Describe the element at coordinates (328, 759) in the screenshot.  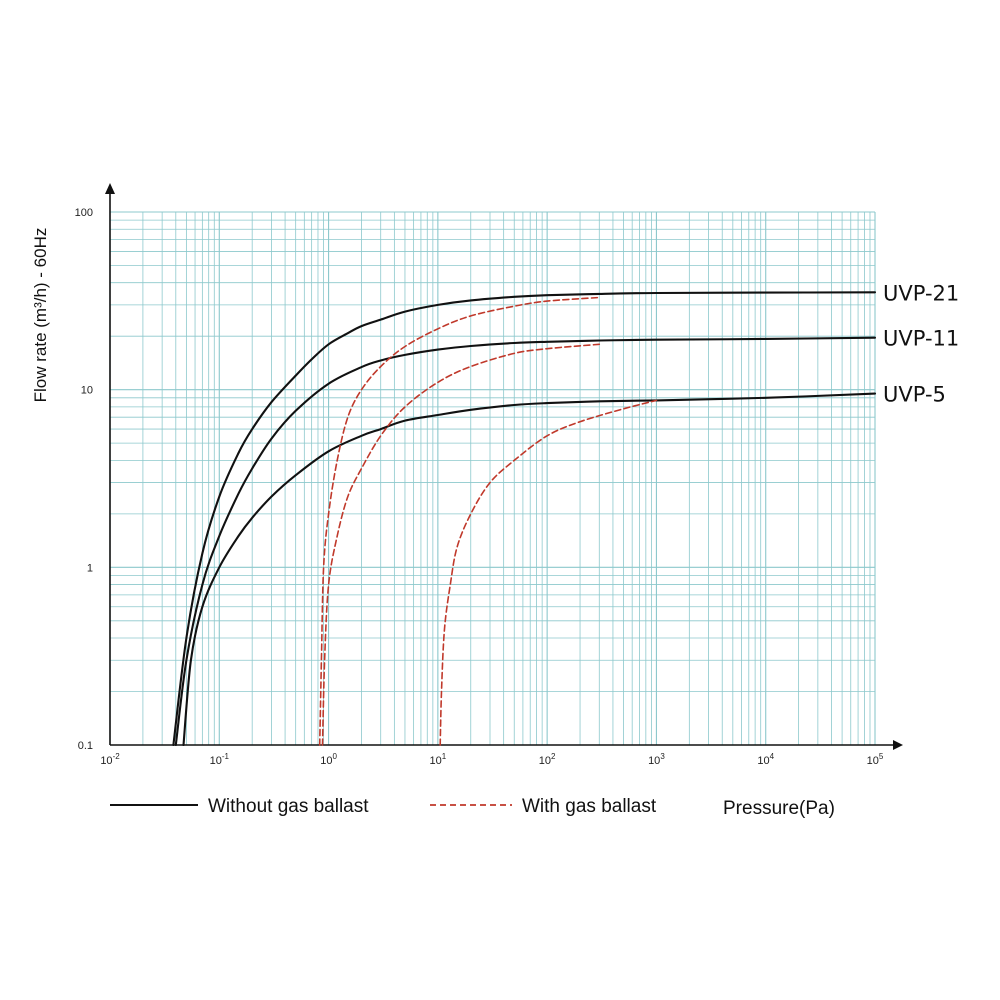
I see `x-tick-label: 10⁰` at that location.